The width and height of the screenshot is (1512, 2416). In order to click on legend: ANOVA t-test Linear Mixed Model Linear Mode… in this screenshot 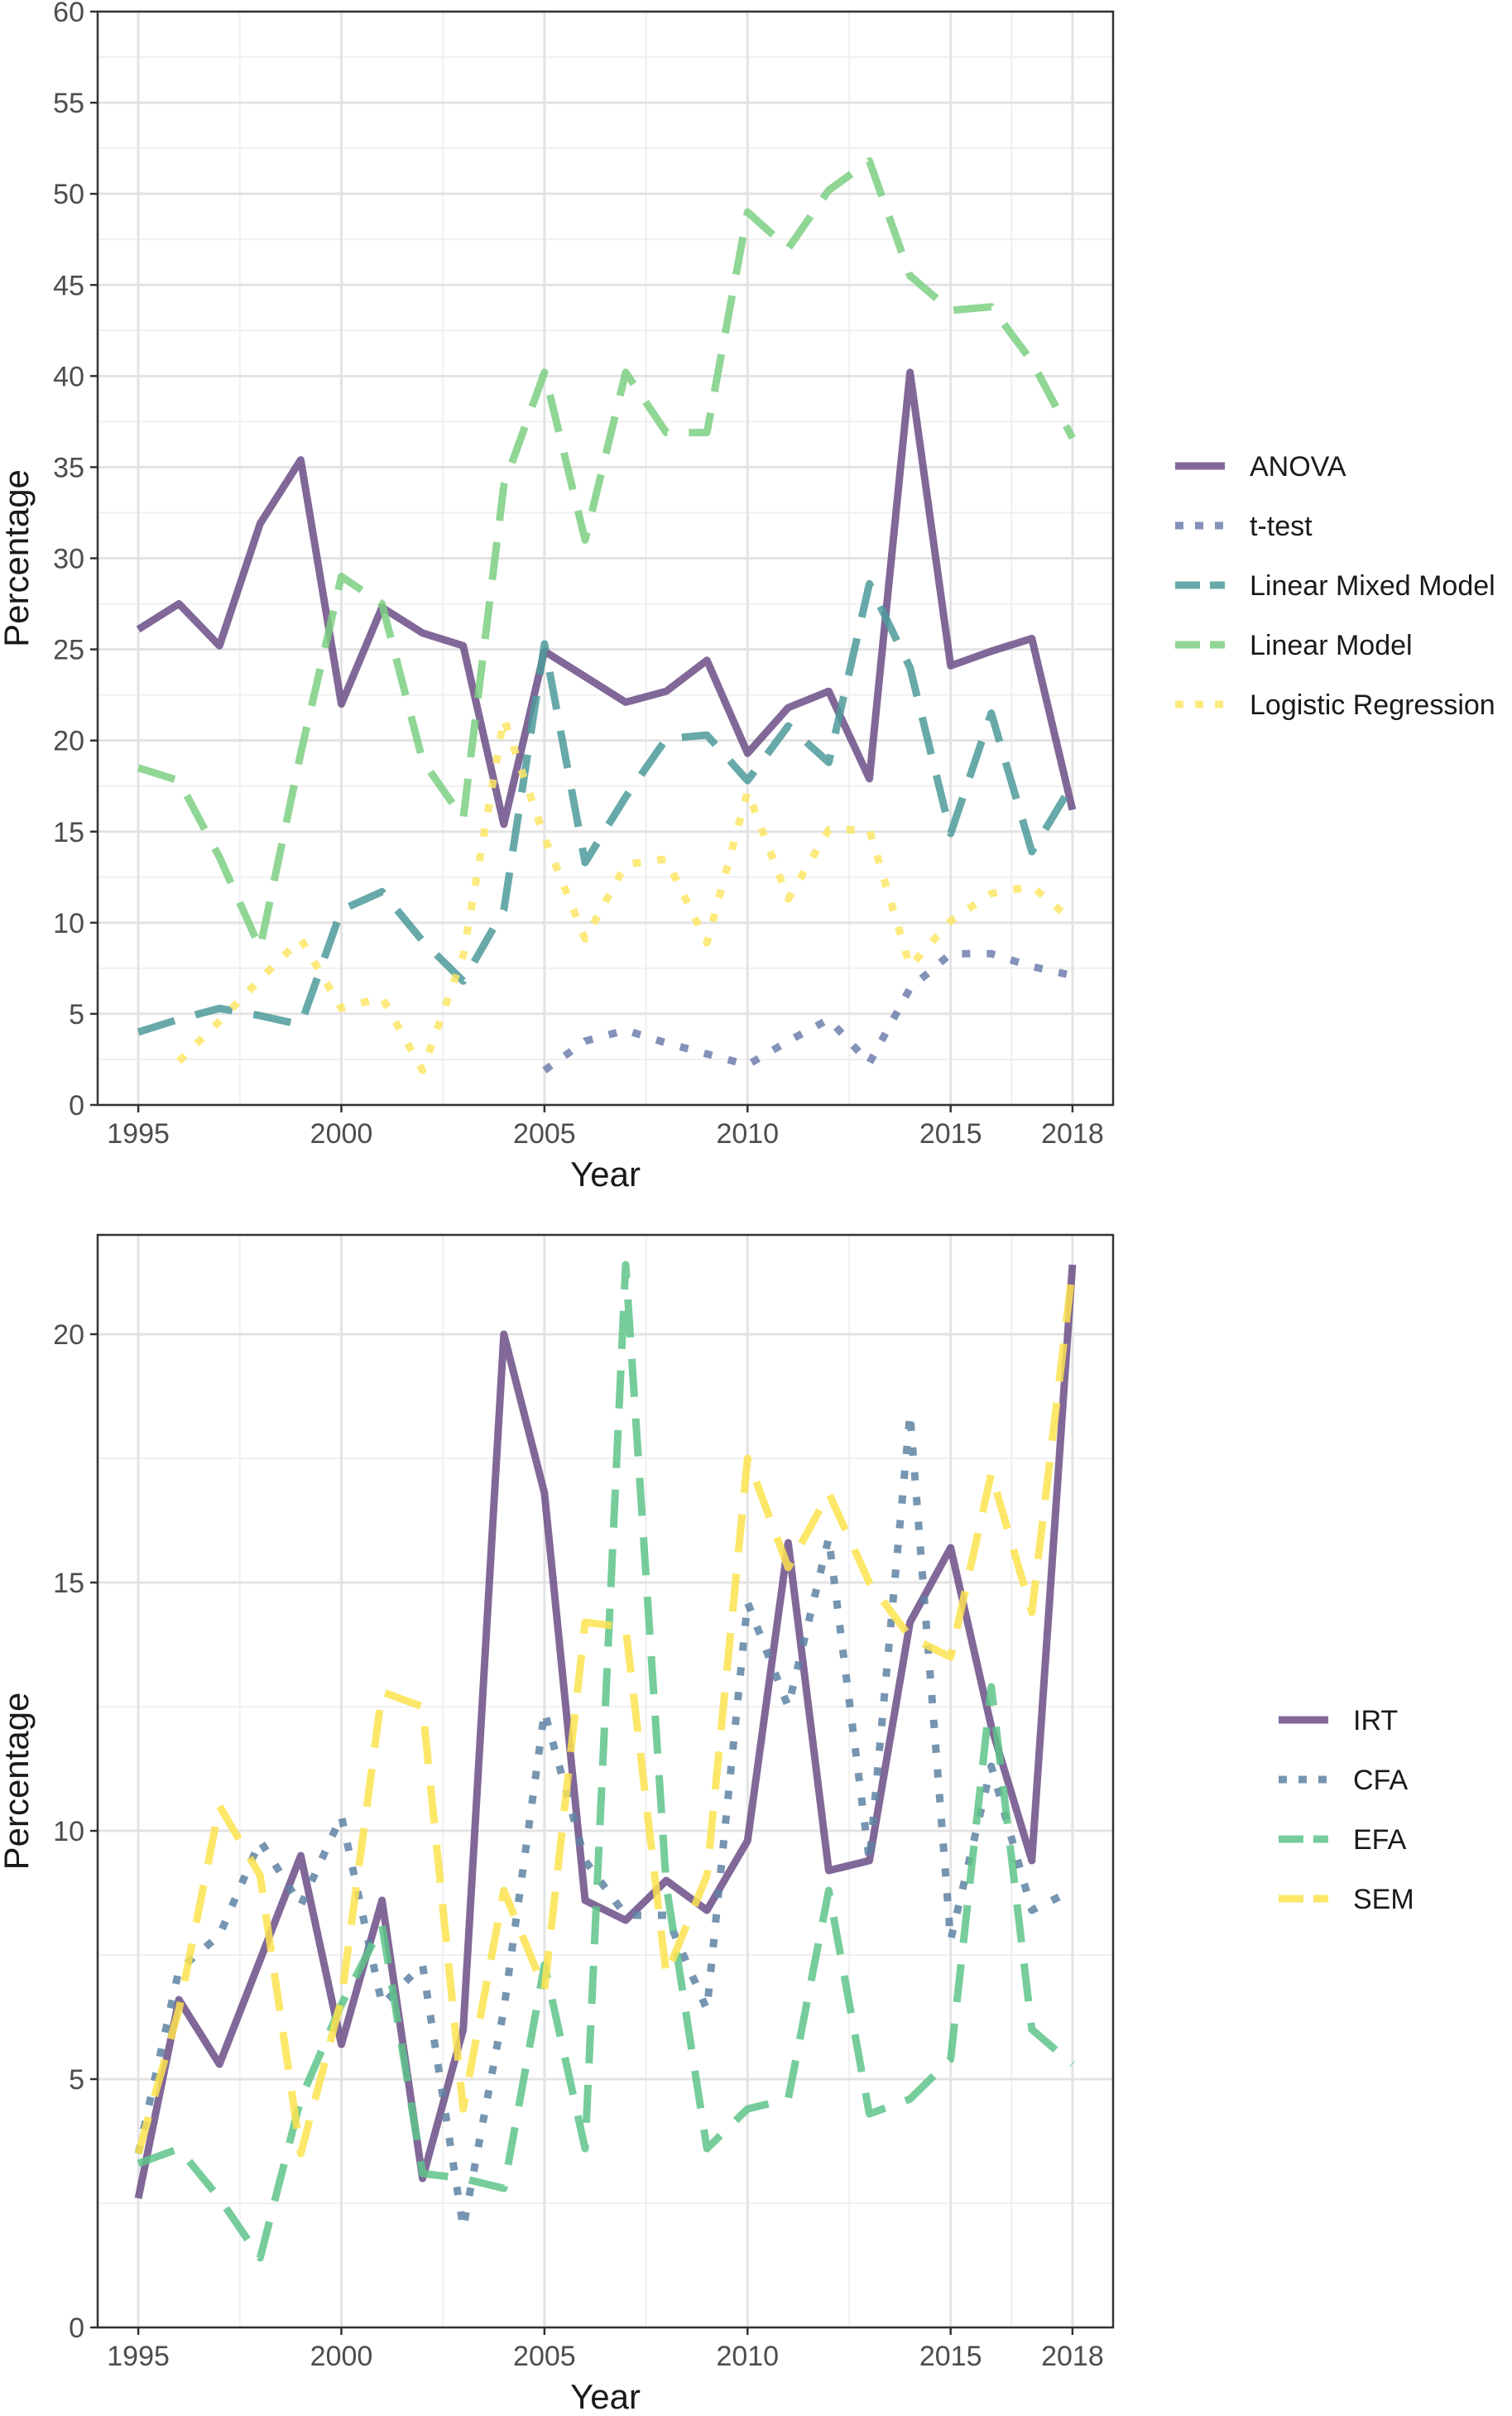, I will do `click(1335, 586)`.